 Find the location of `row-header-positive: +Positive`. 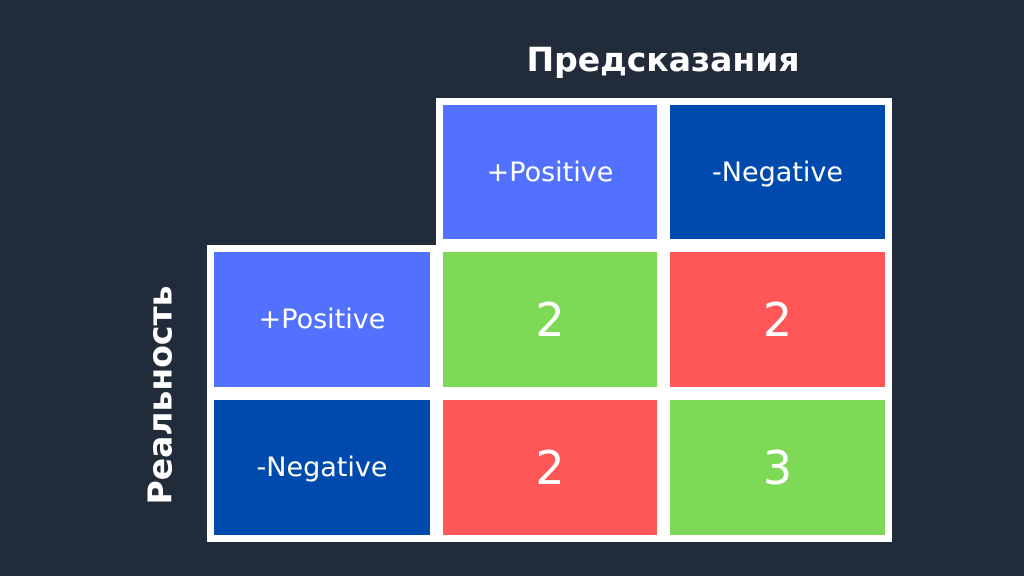

row-header-positive: +Positive is located at coordinates (322, 319).